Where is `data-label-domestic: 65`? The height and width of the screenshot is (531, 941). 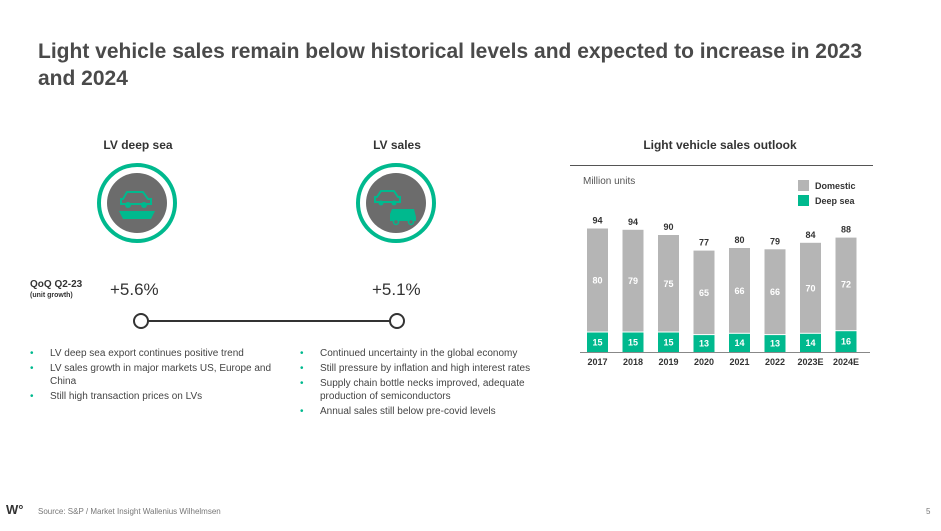
data-label-domestic: 65 is located at coordinates (704, 293).